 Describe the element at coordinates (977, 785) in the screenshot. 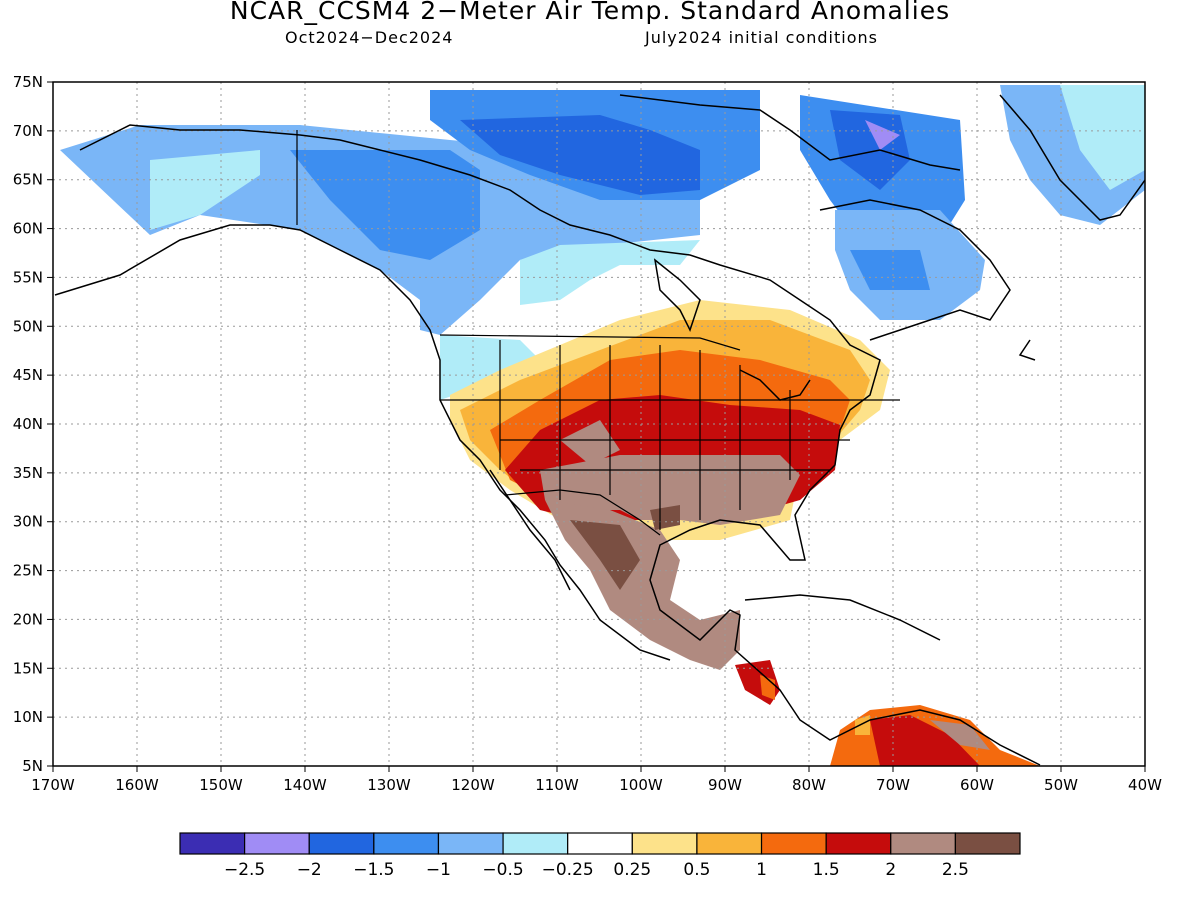

I see `lon-tick-label: 60W` at that location.